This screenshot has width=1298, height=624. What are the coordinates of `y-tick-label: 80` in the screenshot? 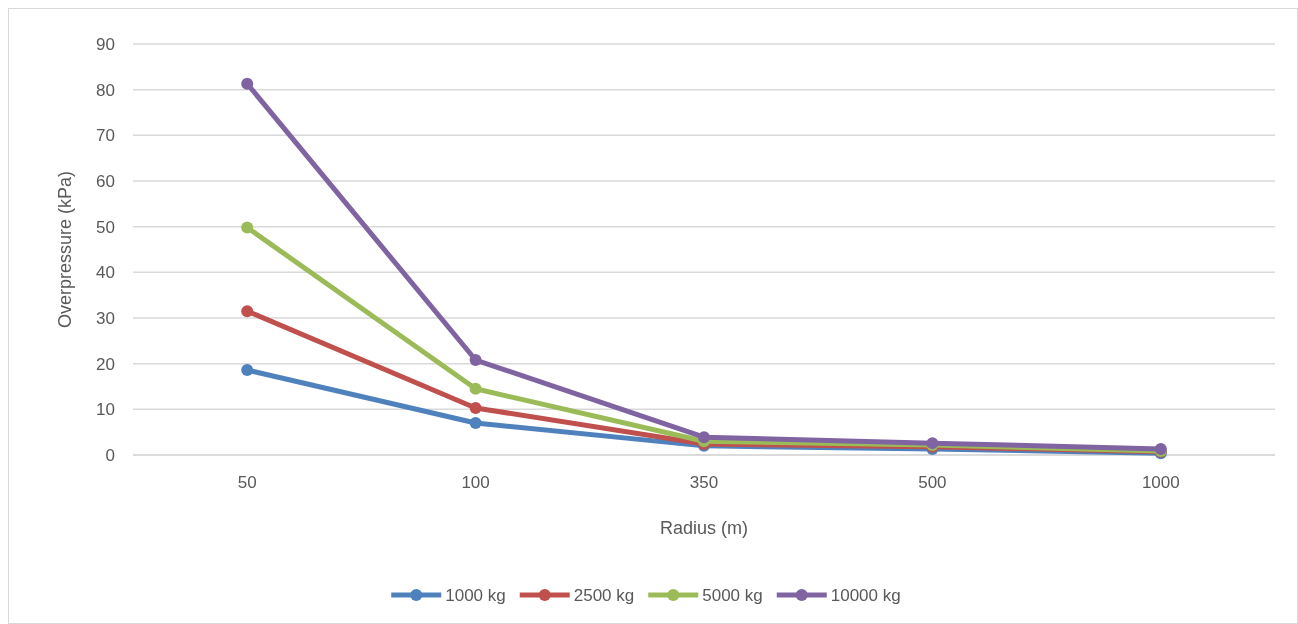 It's located at (105, 90).